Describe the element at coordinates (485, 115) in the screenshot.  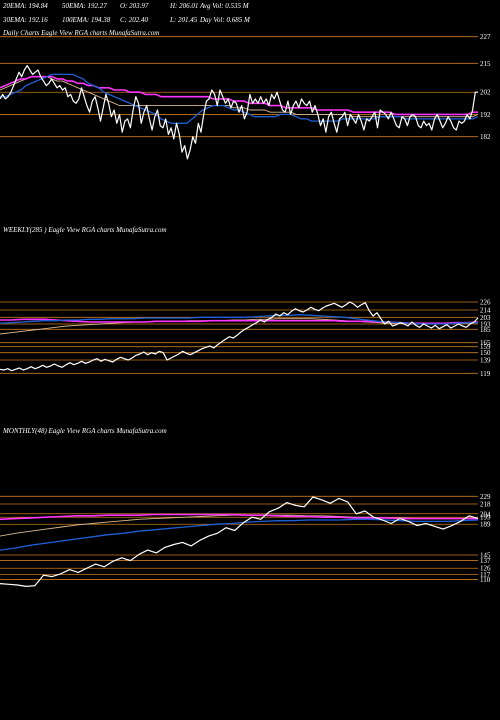
I see `daily-y-tick-label: 192` at that location.